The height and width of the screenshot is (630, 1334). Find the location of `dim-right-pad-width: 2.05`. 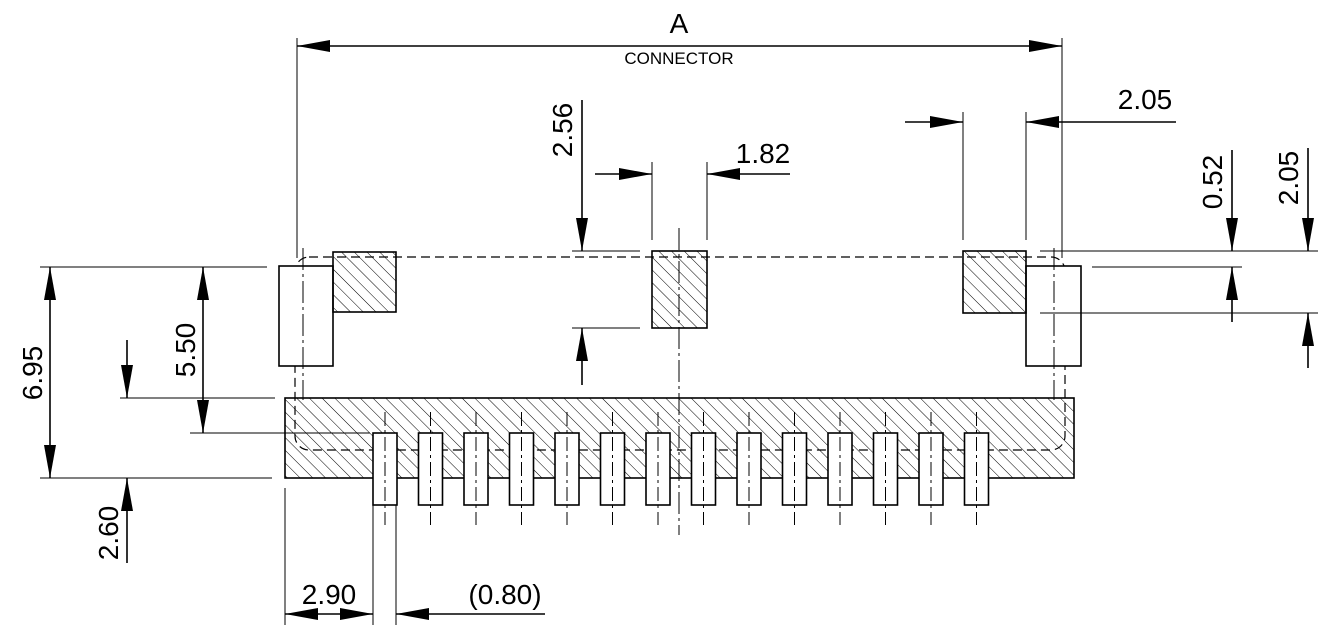

dim-right-pad-width: 2.05 is located at coordinates (1145, 99).